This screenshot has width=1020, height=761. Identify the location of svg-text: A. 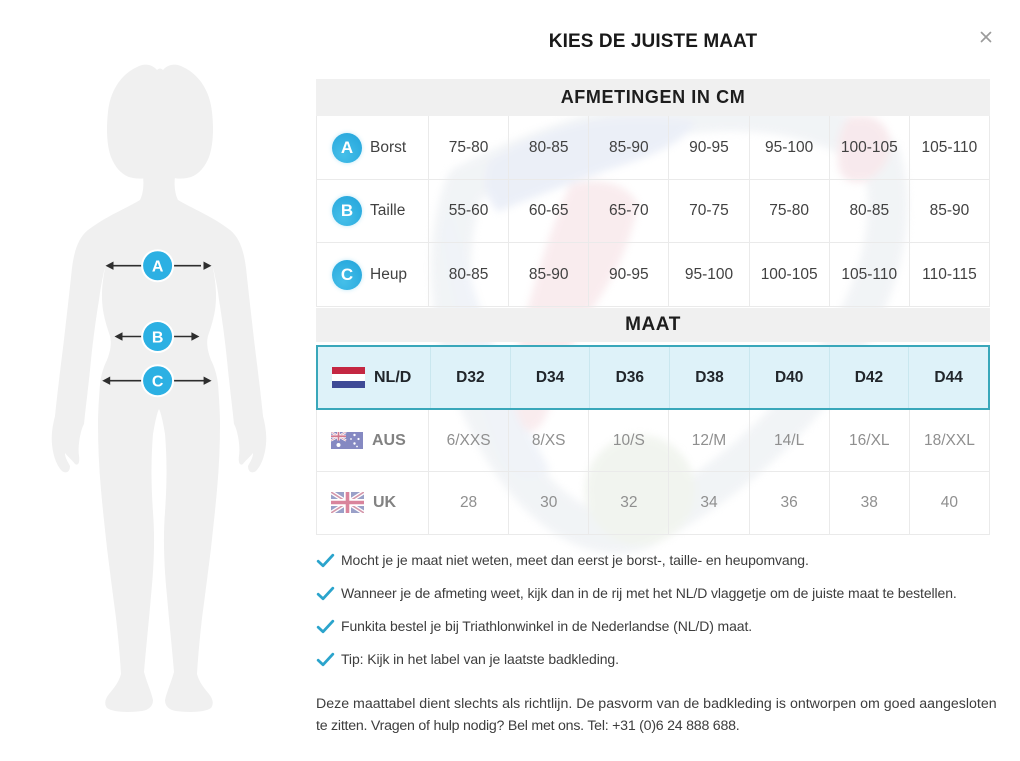
(158, 267).